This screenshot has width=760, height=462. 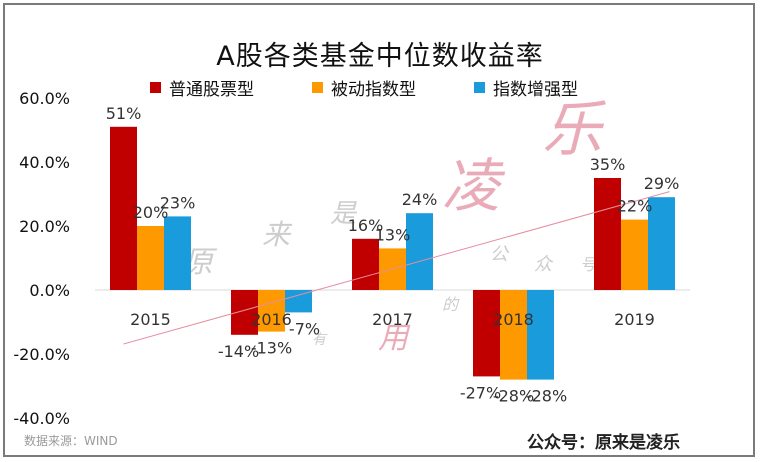 I want to click on bar-普通股票型-2017, so click(x=365, y=264).